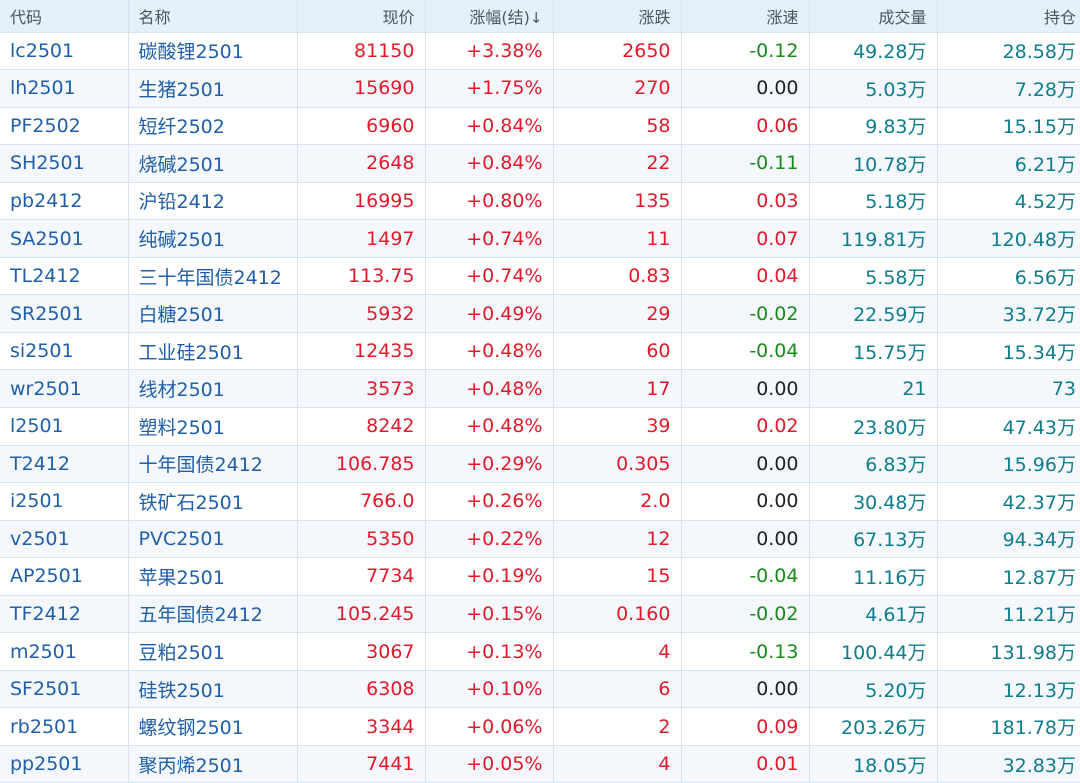 Image resolution: width=1080 pixels, height=783 pixels. I want to click on cell-speed: 0.04, so click(745, 276).